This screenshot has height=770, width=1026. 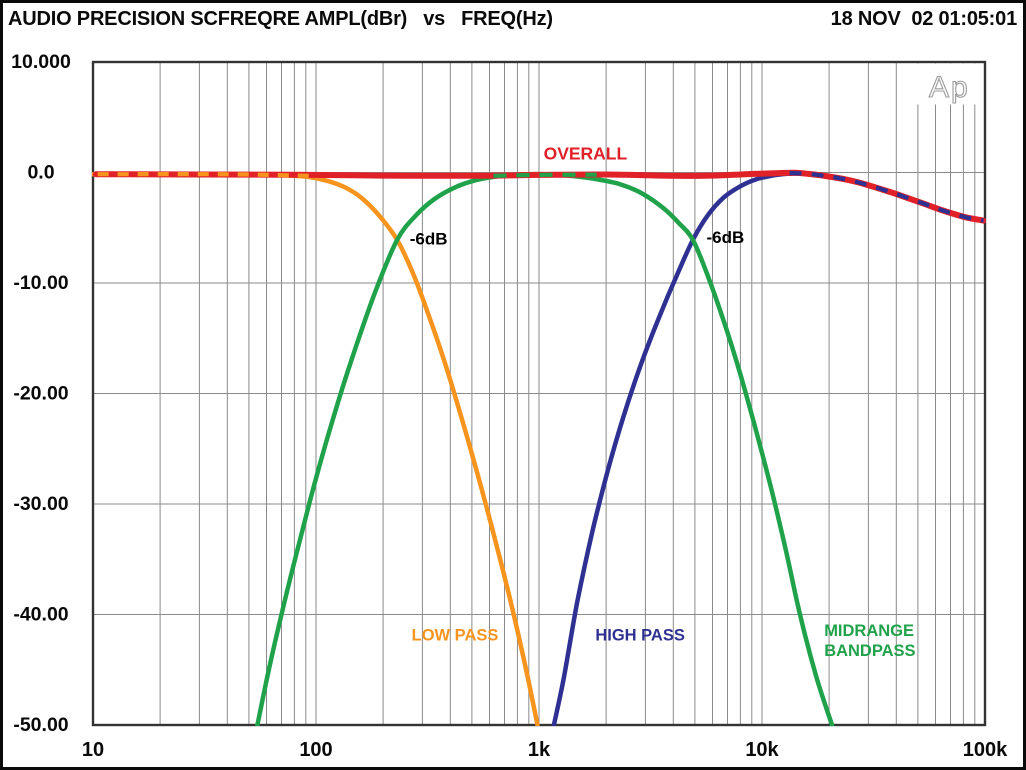 What do you see at coordinates (545, 175) in the screenshot?
I see `dash-midrange-coincident-with-overall` at bounding box center [545, 175].